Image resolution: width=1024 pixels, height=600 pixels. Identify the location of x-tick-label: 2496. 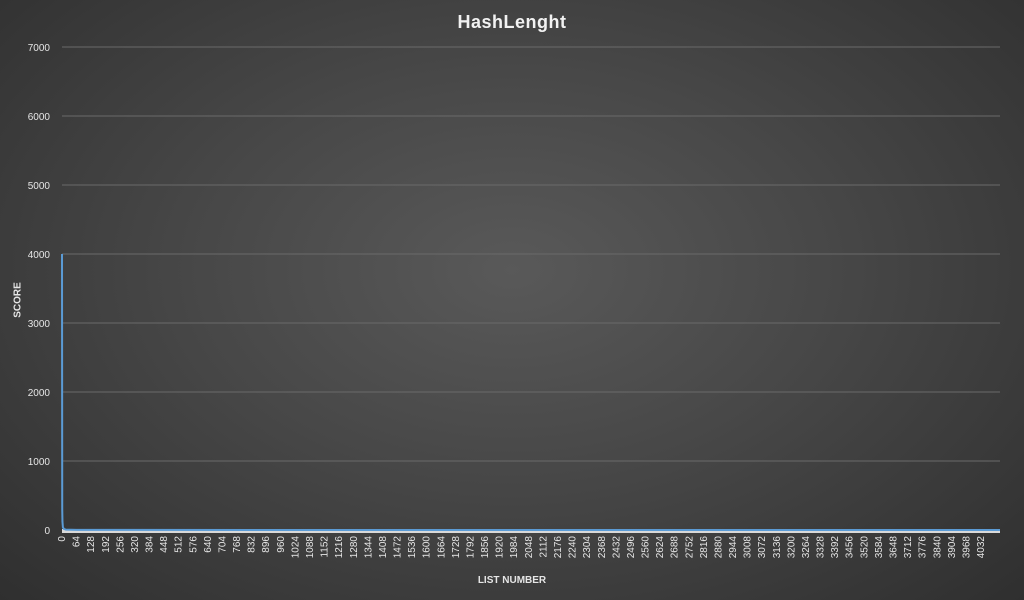
(631, 547).